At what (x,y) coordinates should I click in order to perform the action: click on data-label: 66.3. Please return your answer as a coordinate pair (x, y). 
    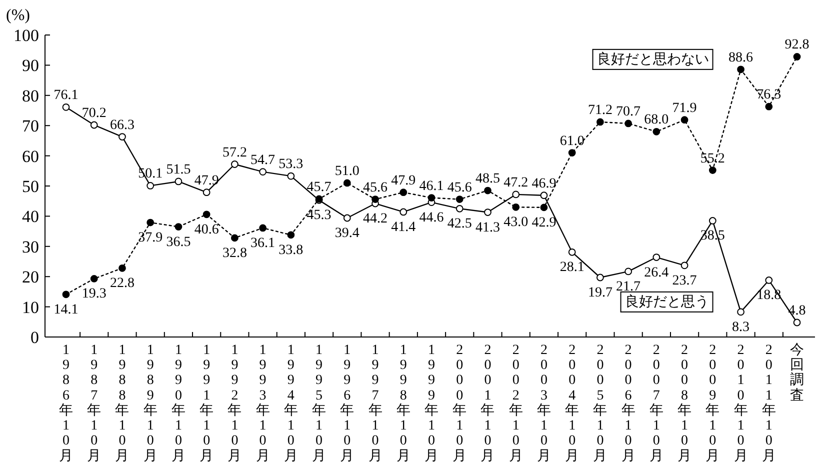
    Looking at the image, I should click on (122, 125).